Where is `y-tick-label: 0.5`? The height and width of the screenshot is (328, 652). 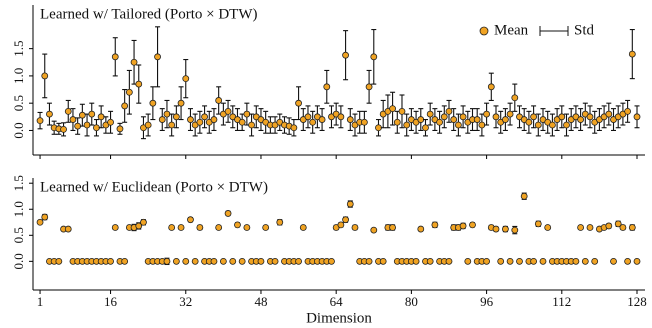 y-tick-label: 0.5 is located at coordinates (18, 235).